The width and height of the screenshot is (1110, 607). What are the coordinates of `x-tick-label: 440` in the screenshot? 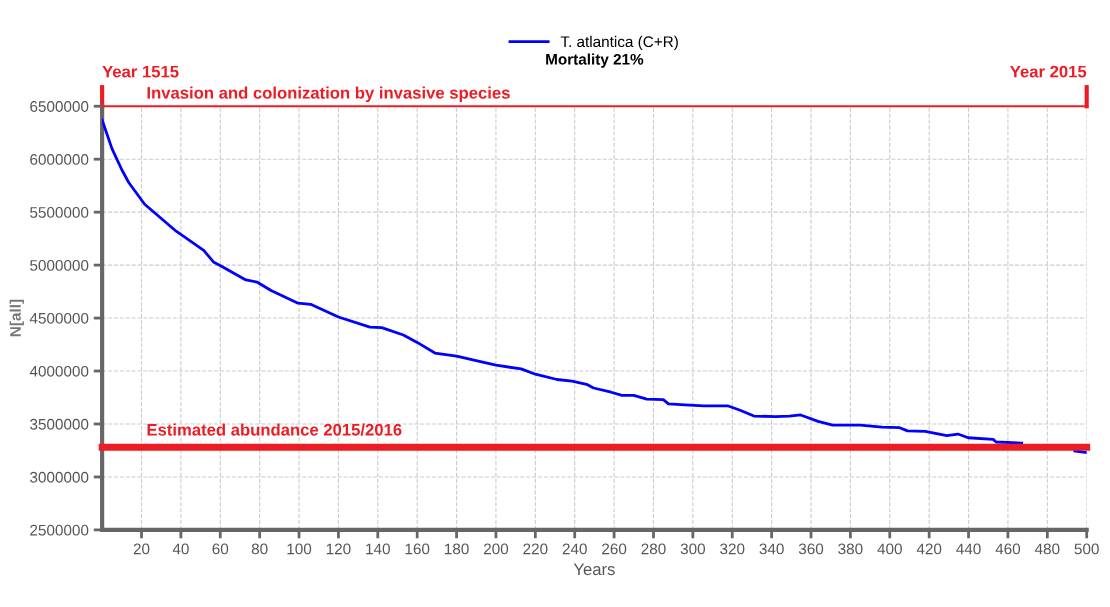 It's located at (968, 549).